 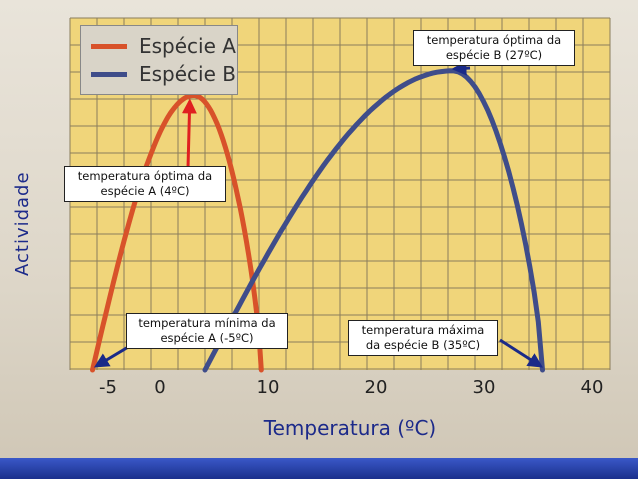 I want to click on arrow-maximum-b, so click(x=521, y=353).